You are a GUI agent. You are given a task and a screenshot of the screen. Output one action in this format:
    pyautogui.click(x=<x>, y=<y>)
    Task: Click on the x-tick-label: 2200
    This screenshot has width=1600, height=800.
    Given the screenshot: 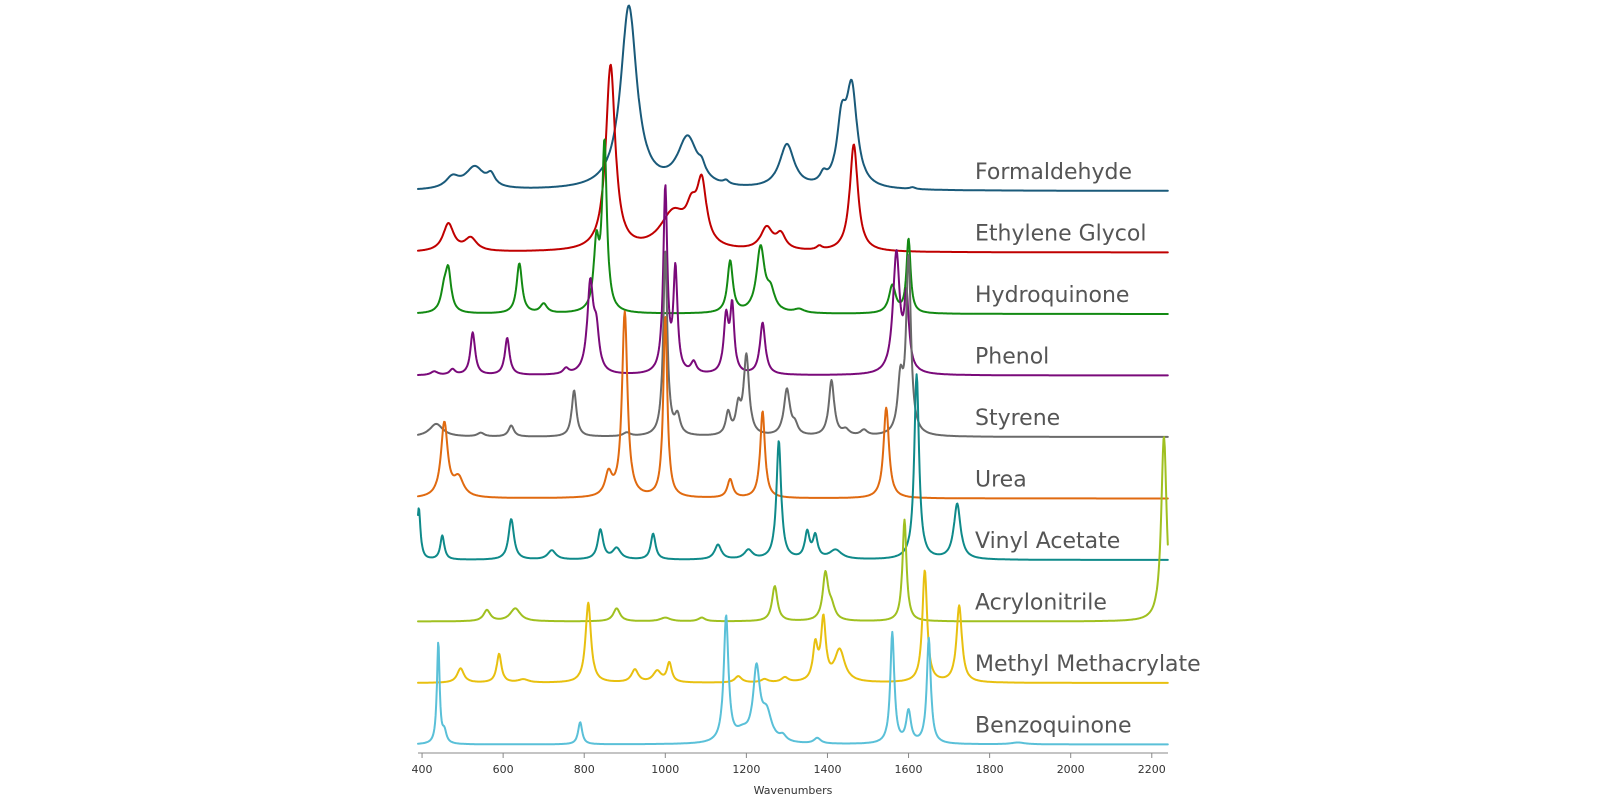 What is the action you would take?
    pyautogui.click(x=1152, y=769)
    